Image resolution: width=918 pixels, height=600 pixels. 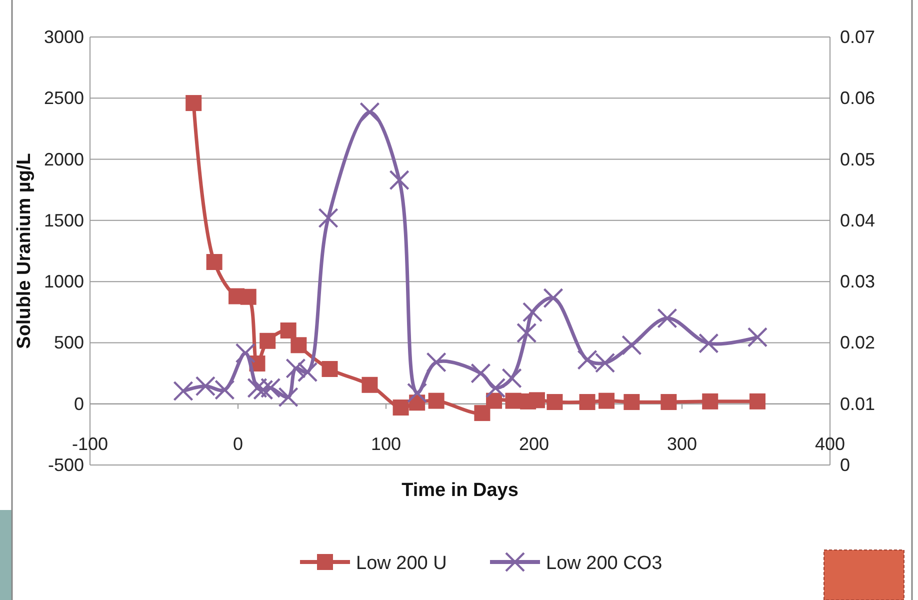 What do you see at coordinates (858, 37) in the screenshot?
I see `y2-tick-label: 0.07` at bounding box center [858, 37].